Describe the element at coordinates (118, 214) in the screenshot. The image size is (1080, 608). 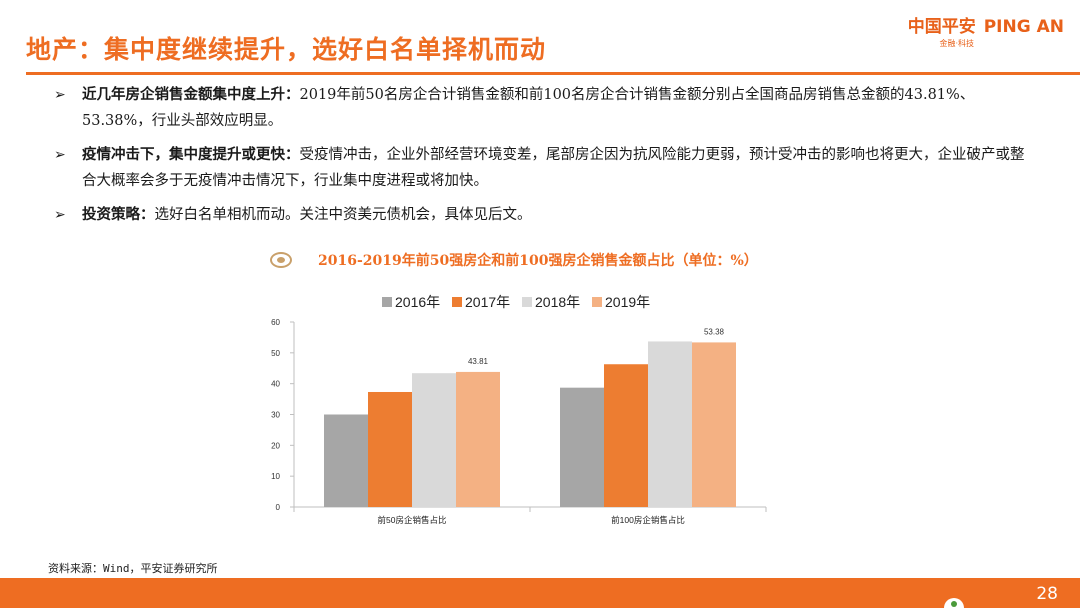
I see `bullet-label: 投资策略：` at that location.